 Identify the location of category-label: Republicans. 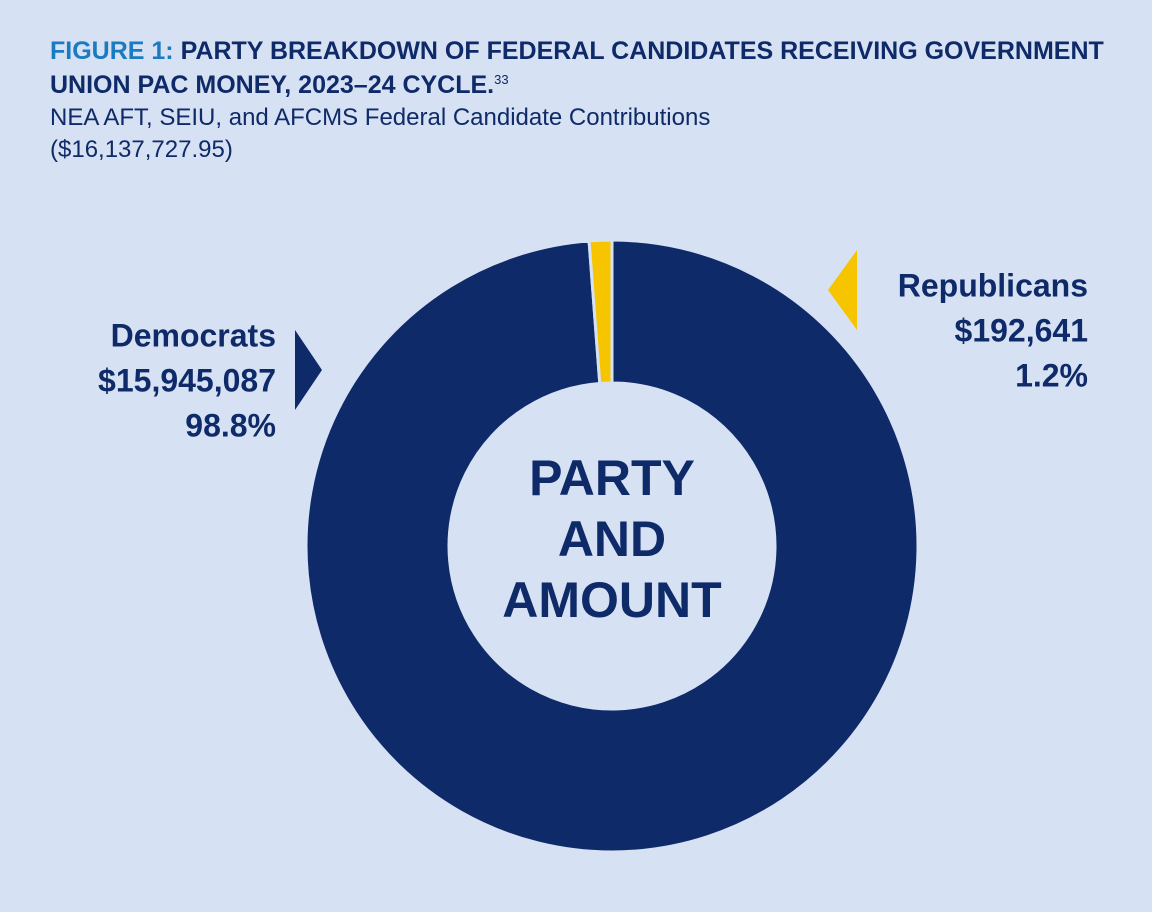
(993, 285).